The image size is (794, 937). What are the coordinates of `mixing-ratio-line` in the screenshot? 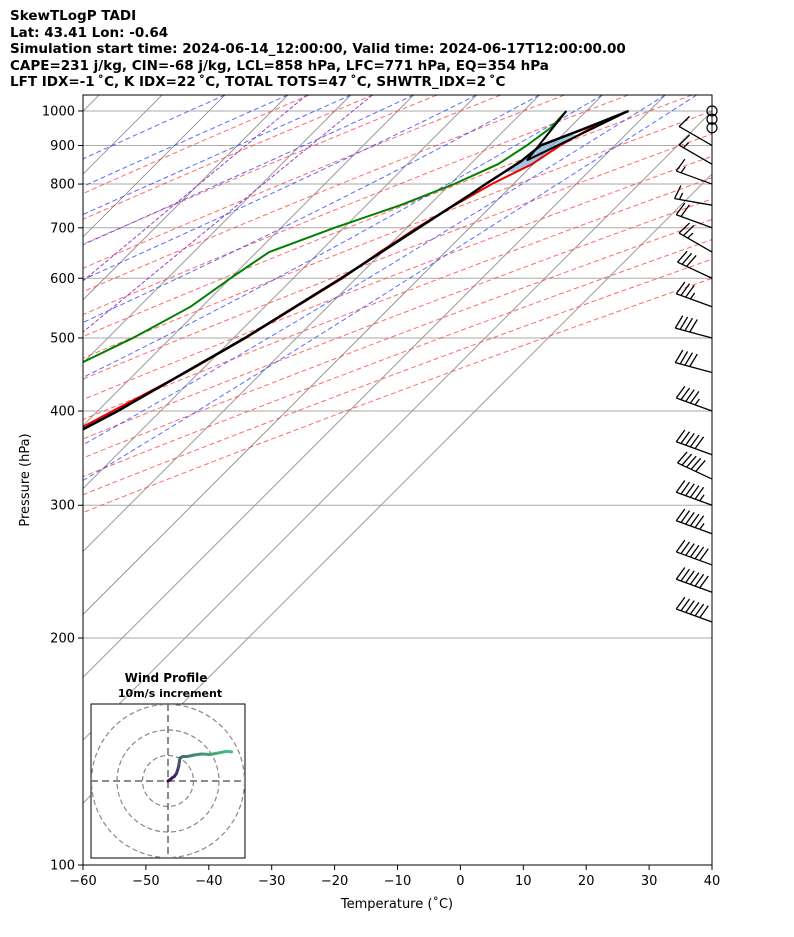 It's located at (195, 188).